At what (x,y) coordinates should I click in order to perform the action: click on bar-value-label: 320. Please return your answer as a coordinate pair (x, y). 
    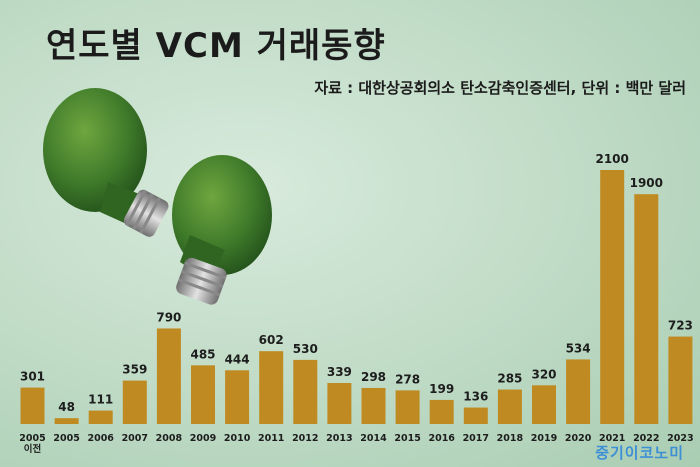
    Looking at the image, I should click on (543, 374).